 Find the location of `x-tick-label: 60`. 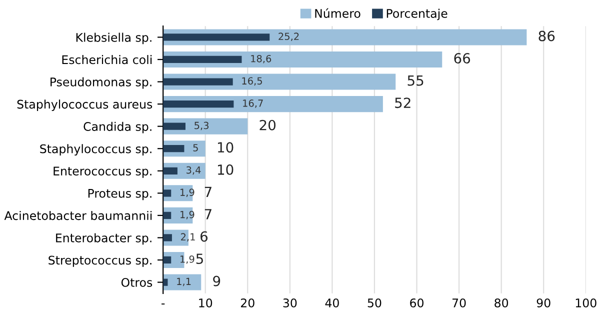

x-tick-label: 60 is located at coordinates (417, 303).